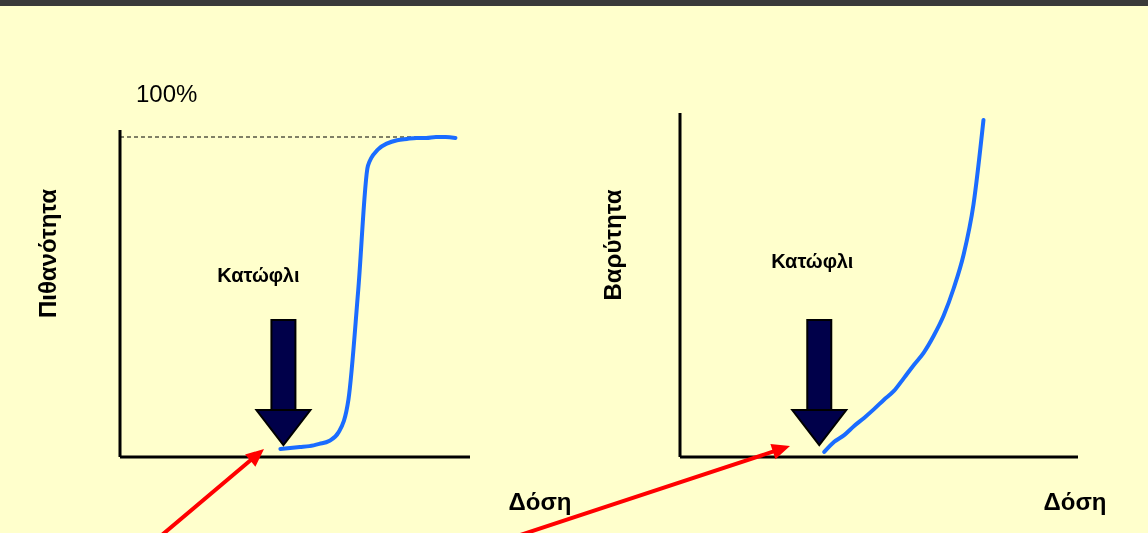 This screenshot has height=533, width=1148. What do you see at coordinates (613, 245) in the screenshot?
I see `y-axis-title: Βαρύτητα` at bounding box center [613, 245].